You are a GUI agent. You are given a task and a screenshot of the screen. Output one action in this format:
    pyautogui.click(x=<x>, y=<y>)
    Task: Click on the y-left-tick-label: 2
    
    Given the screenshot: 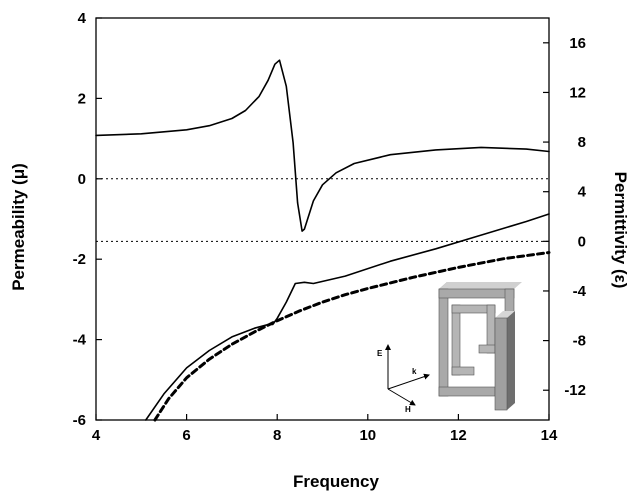 What is the action you would take?
    pyautogui.click(x=82, y=98)
    